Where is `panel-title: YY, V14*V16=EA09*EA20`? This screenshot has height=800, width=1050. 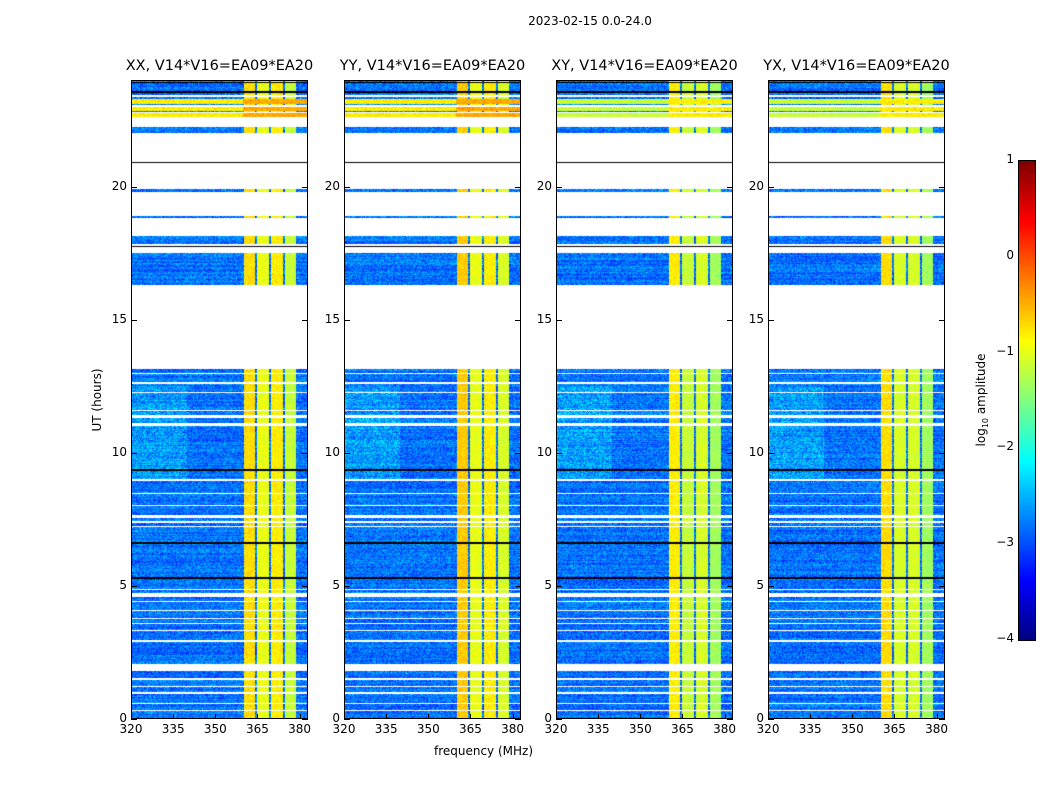
panel-title: YY, V14*V16=EA09*EA20 is located at coordinates (432, 66).